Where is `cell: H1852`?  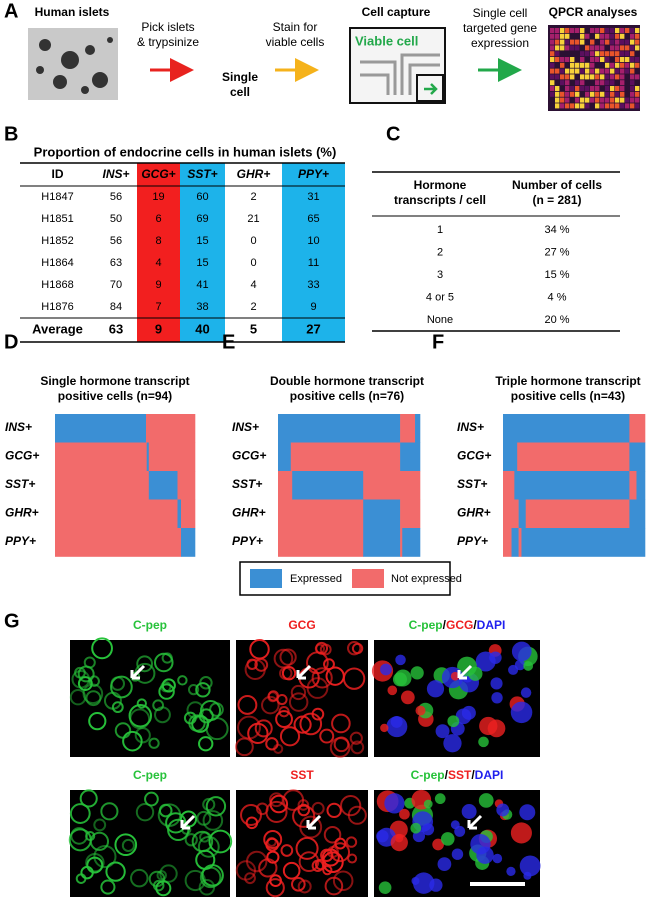
cell: H1852 is located at coordinates (57, 241).